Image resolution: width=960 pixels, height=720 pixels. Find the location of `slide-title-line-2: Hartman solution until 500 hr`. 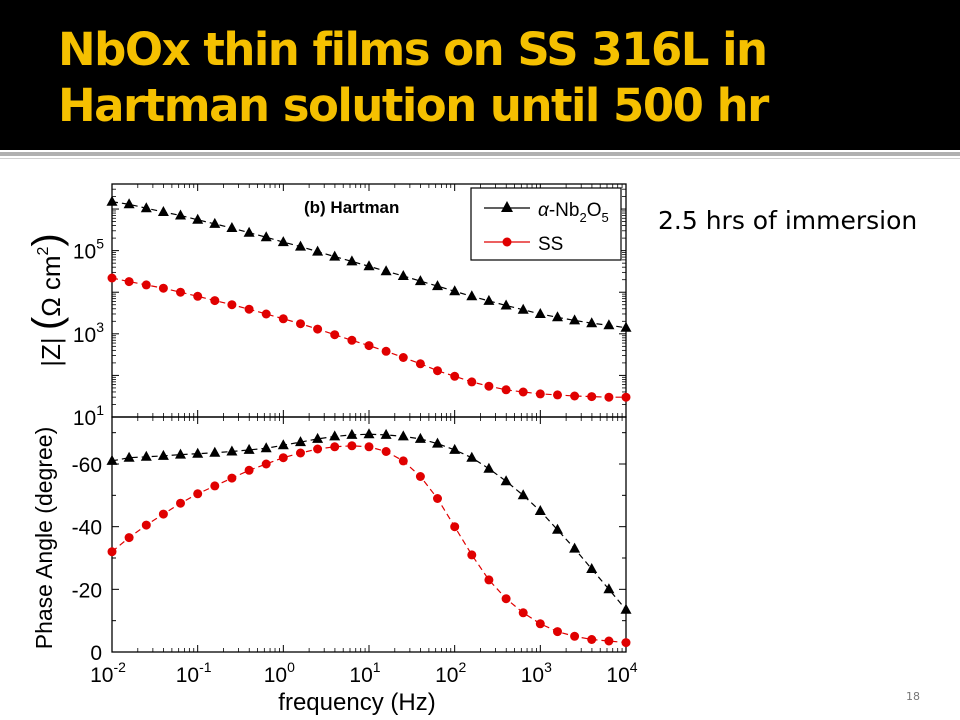

slide-title-line-2: Hartman solution until 500 hr is located at coordinates (413, 105).